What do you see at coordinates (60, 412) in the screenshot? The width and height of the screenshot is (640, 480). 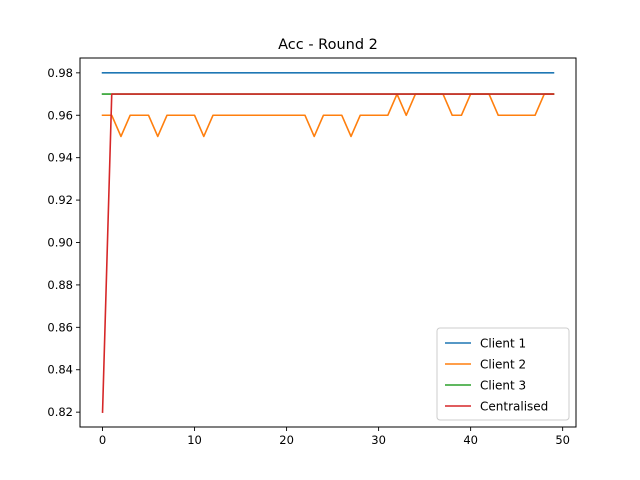 I see `y-tick-label: 0.82` at bounding box center [60, 412].